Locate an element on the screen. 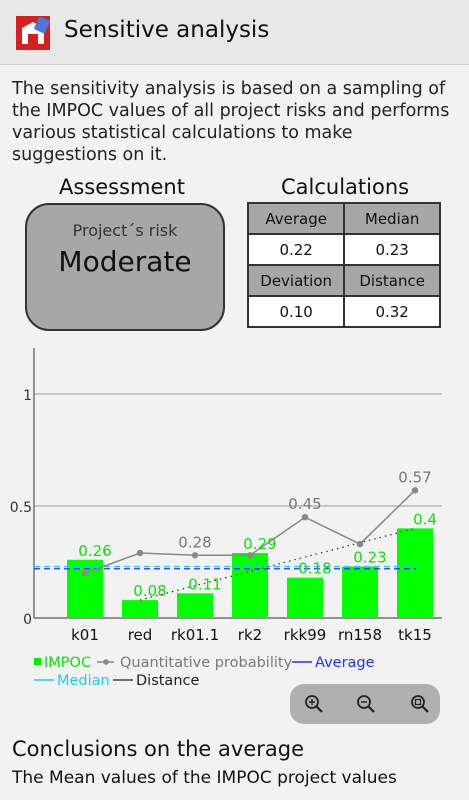  probability-label: 0.57 is located at coordinates (414, 477).